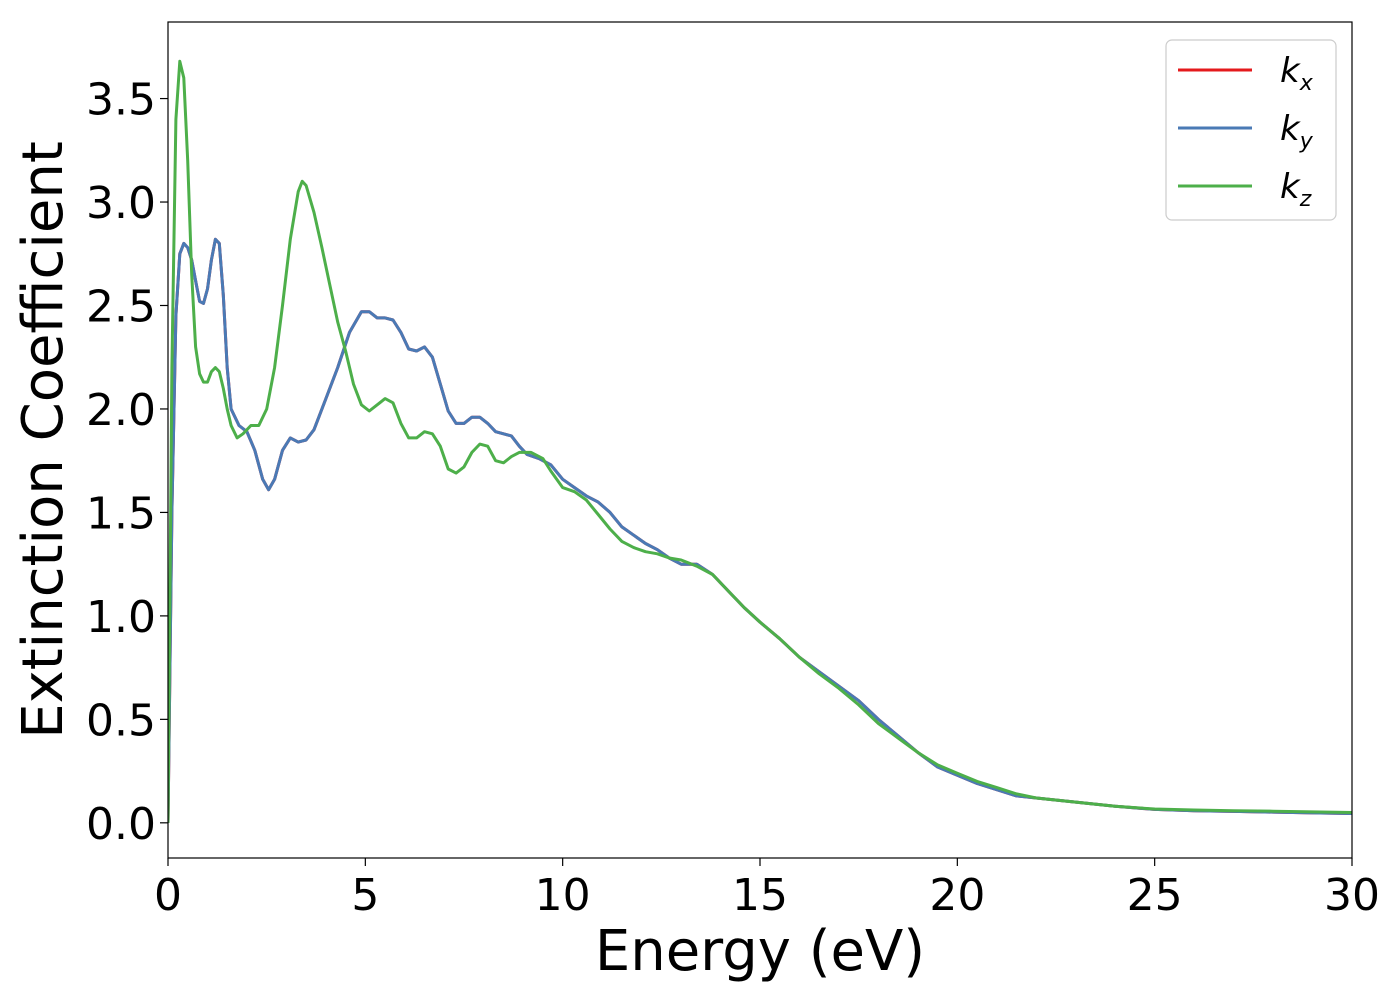 The height and width of the screenshot is (1000, 1400). What do you see at coordinates (1352, 895) in the screenshot?
I see `x-tick-label: 30` at bounding box center [1352, 895].